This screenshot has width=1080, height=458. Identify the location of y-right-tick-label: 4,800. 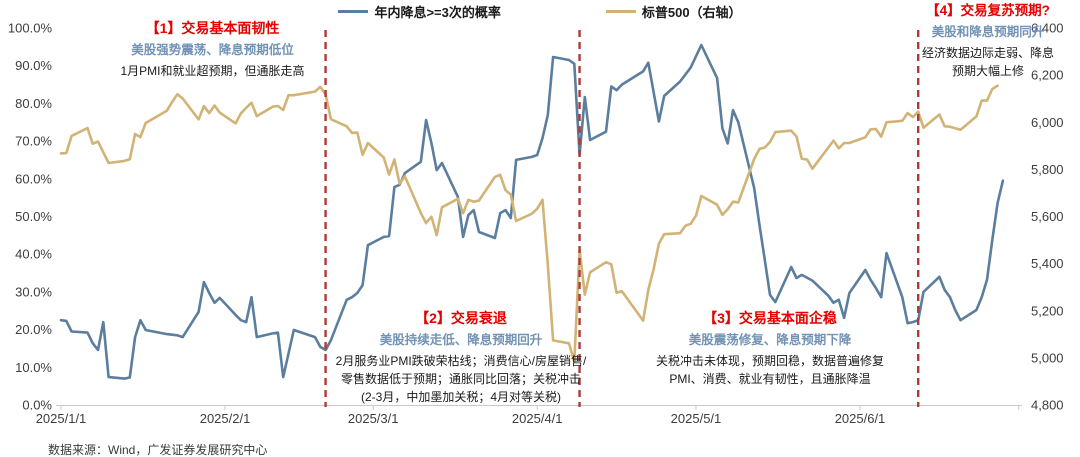
(1047, 405).